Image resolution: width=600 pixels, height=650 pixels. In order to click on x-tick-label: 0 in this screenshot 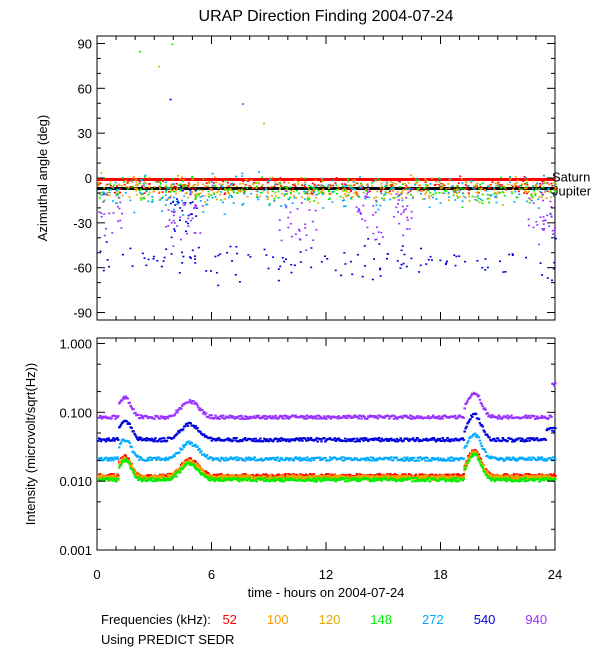, I will do `click(96, 574)`.